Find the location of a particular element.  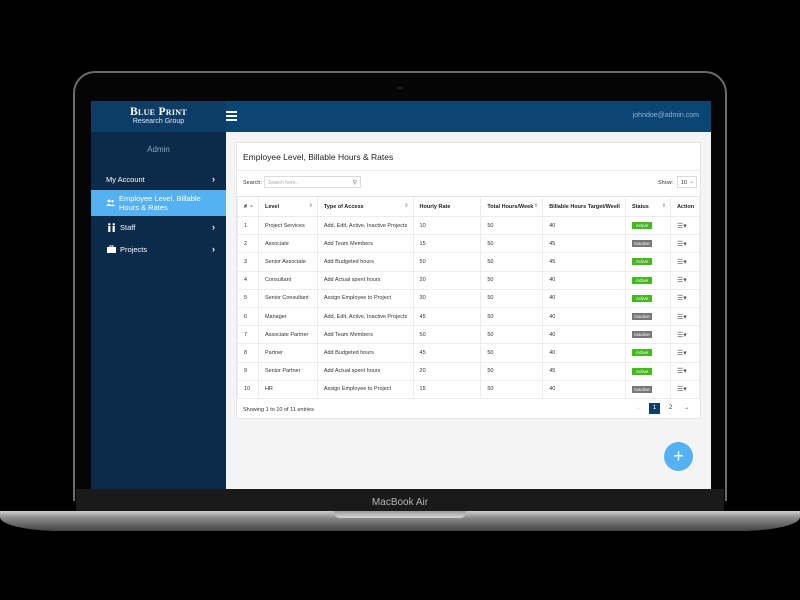

column-header-number: # ▲ is located at coordinates (248, 206).